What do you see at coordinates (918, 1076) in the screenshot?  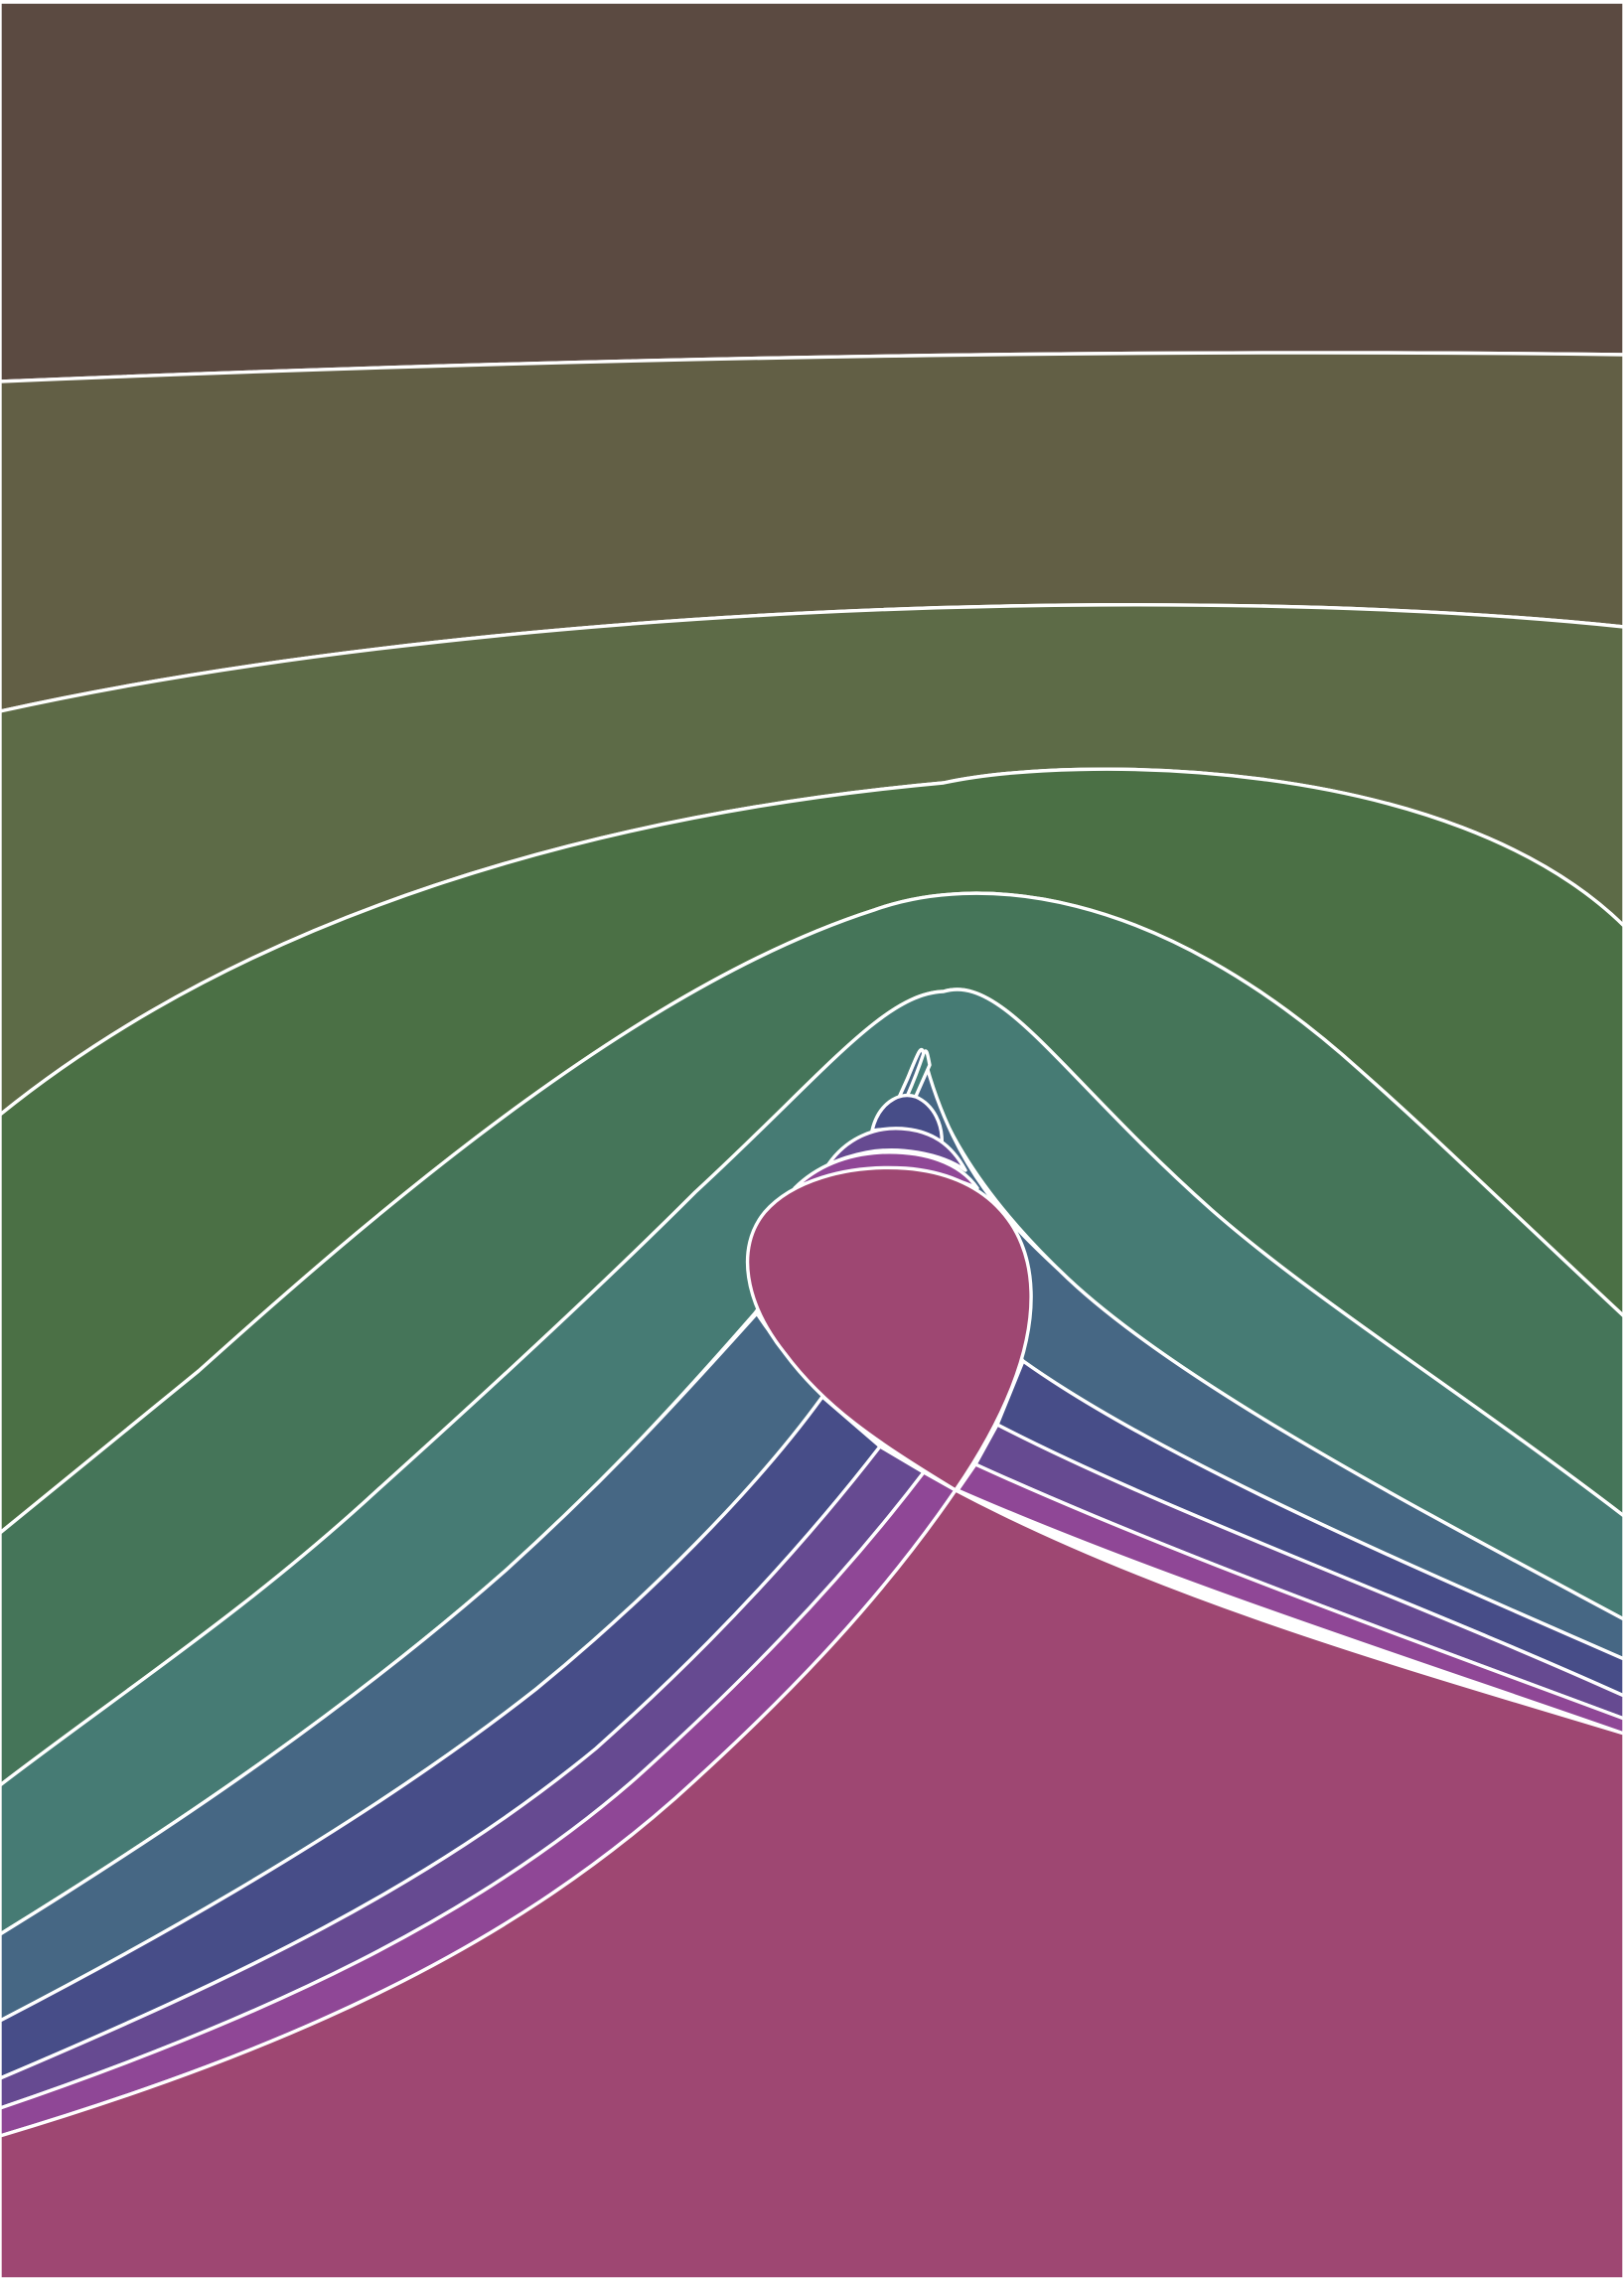 I see `spike-tip` at bounding box center [918, 1076].